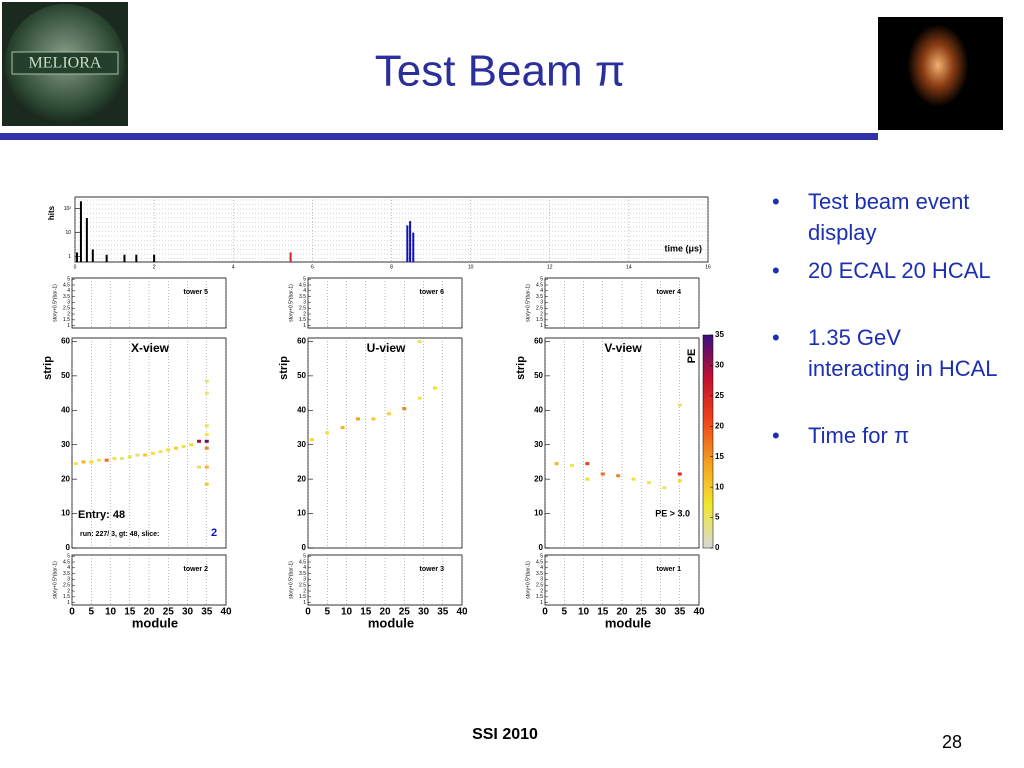 This screenshot has width=1024, height=768. I want to click on entry: Entry: 48, so click(101, 515).